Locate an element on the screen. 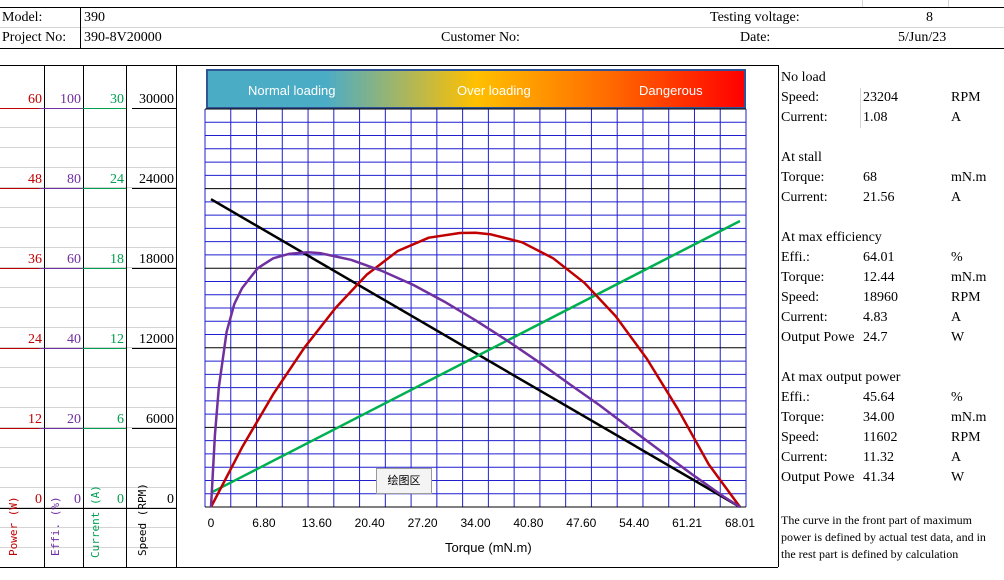  current-tick-label: 30 is located at coordinates (117, 99).